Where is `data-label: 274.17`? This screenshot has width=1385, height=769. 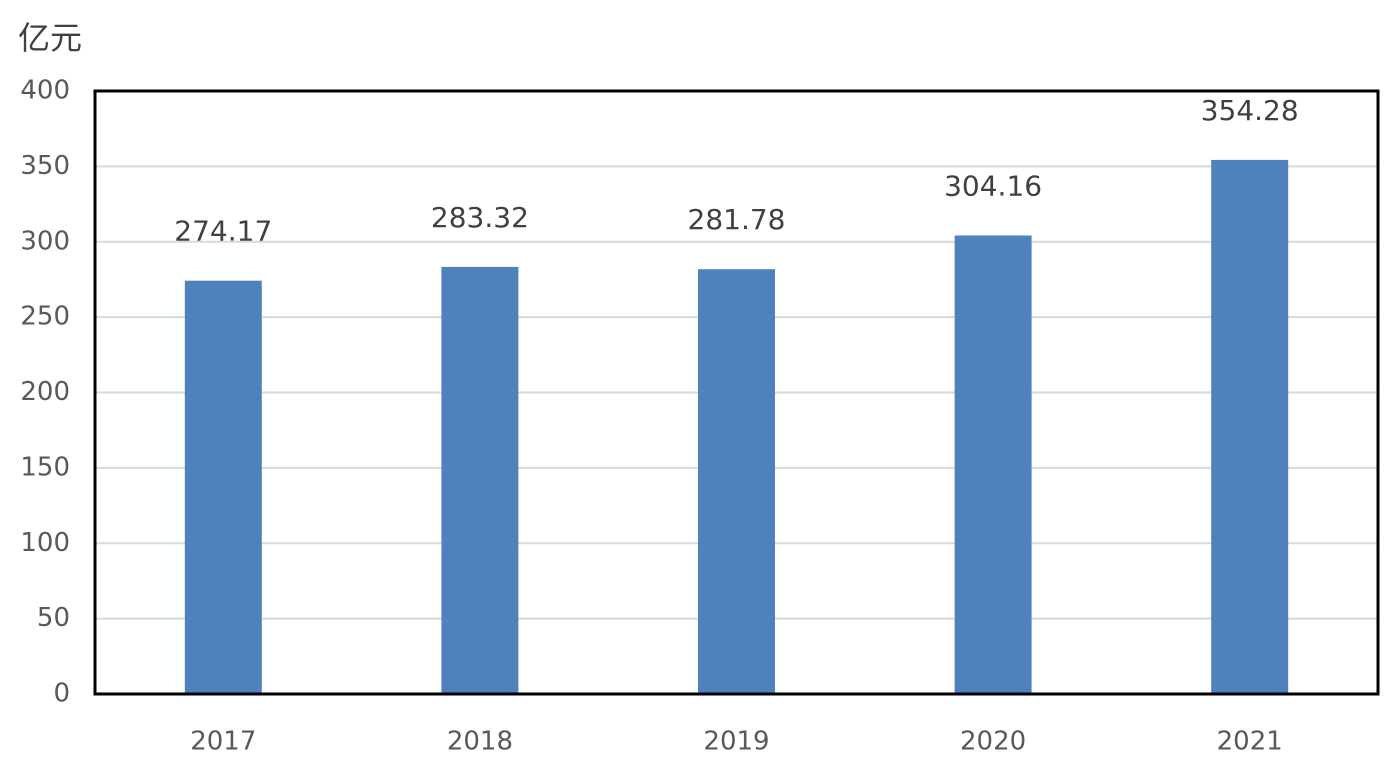
data-label: 274.17 is located at coordinates (223, 231).